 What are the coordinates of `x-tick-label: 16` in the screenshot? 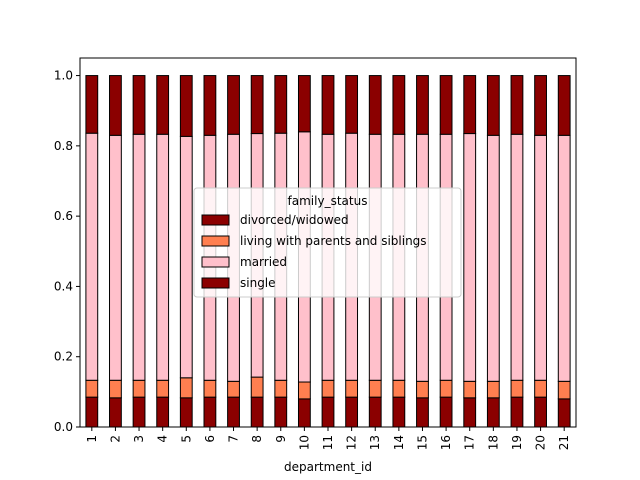 It's located at (446, 442).